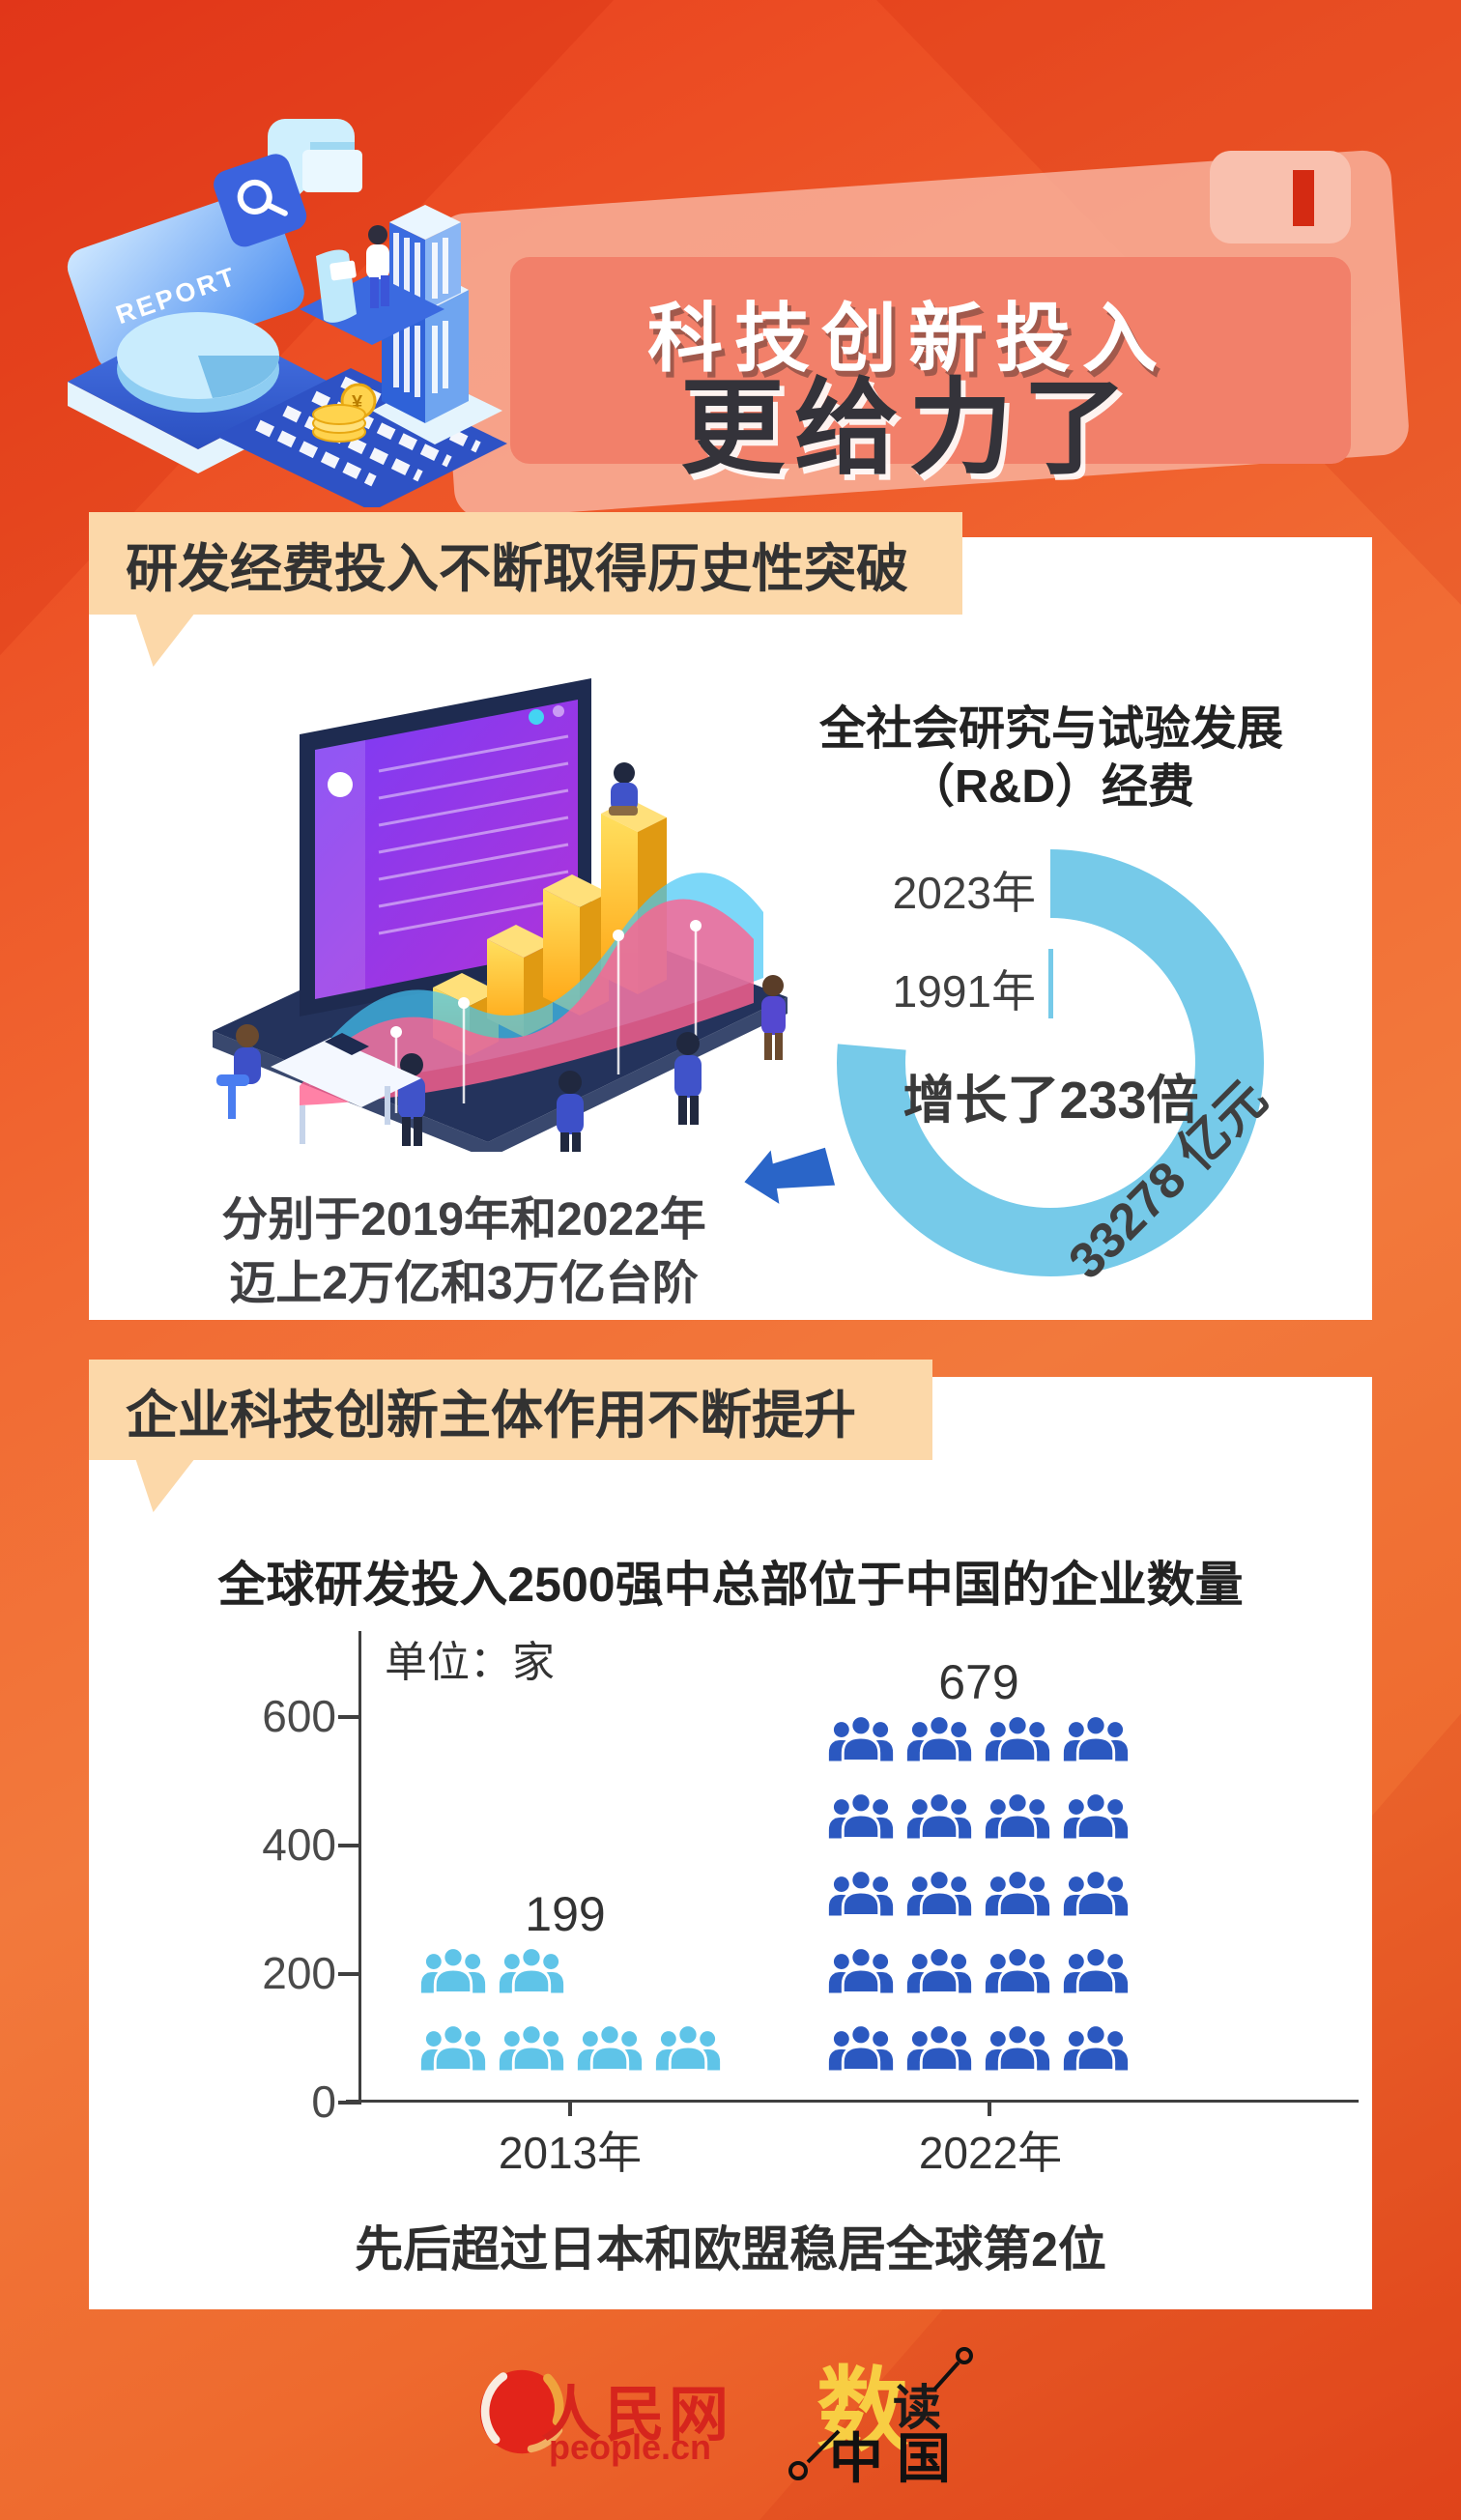 This screenshot has width=1461, height=2520. Describe the element at coordinates (637, 2415) in the screenshot. I see `people-cn-logo-text: 人民网` at that location.